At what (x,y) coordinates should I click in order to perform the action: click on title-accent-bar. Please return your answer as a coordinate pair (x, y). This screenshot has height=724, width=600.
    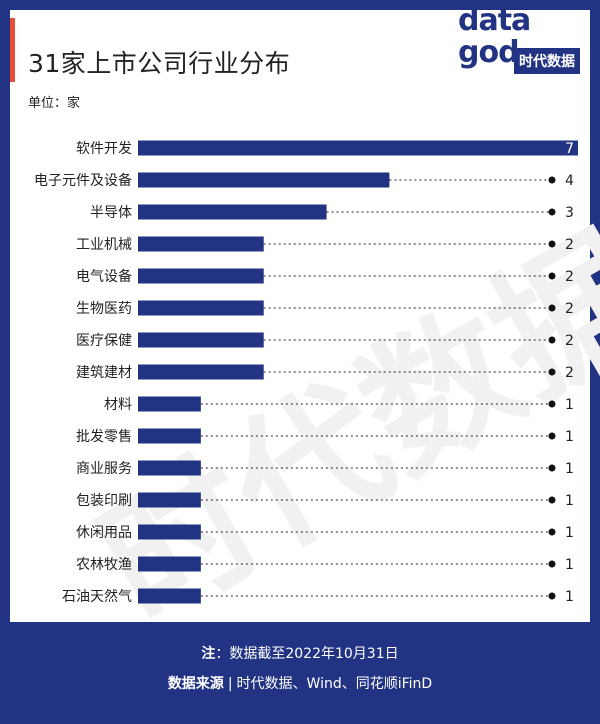
    Looking at the image, I should click on (12, 50).